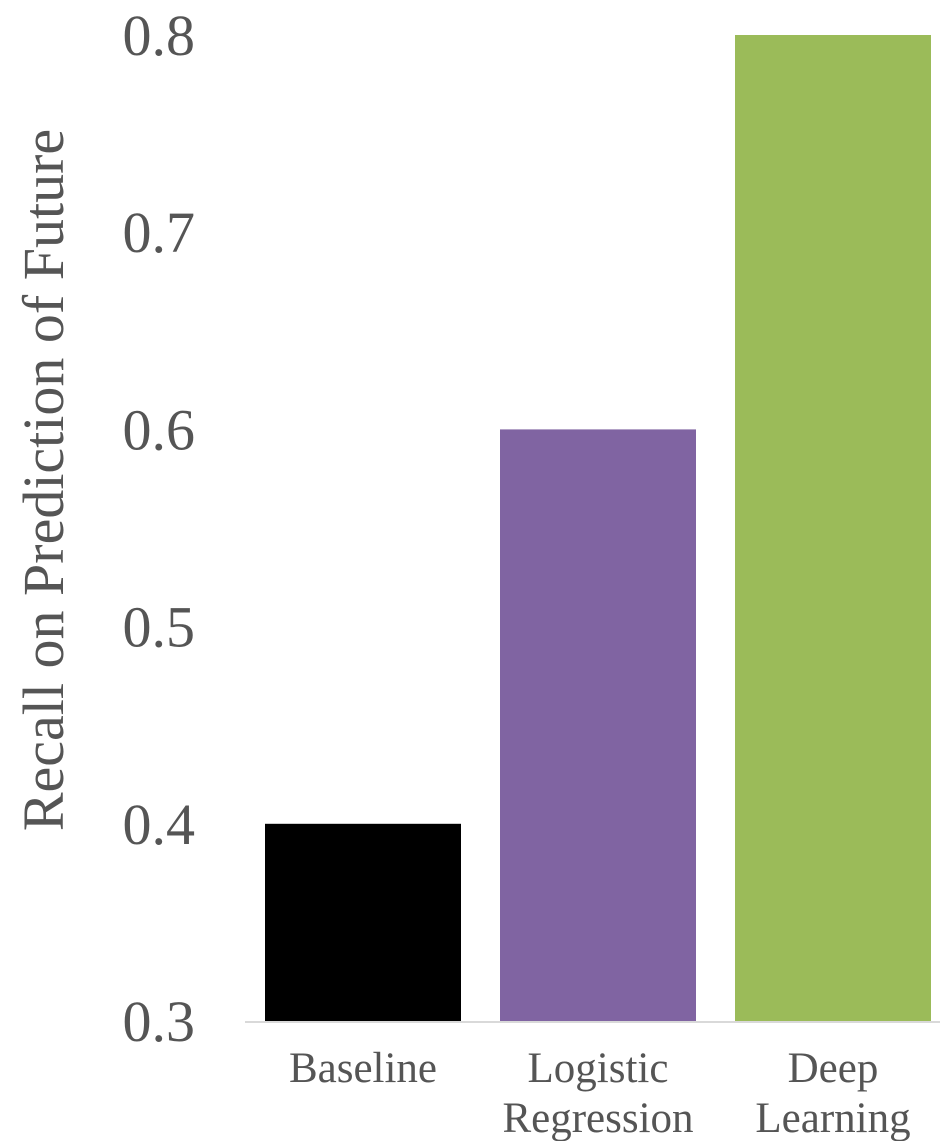 Image resolution: width=940 pixels, height=1141 pixels. What do you see at coordinates (833, 1068) in the screenshot?
I see `x-tick-label-line: Deep` at bounding box center [833, 1068].